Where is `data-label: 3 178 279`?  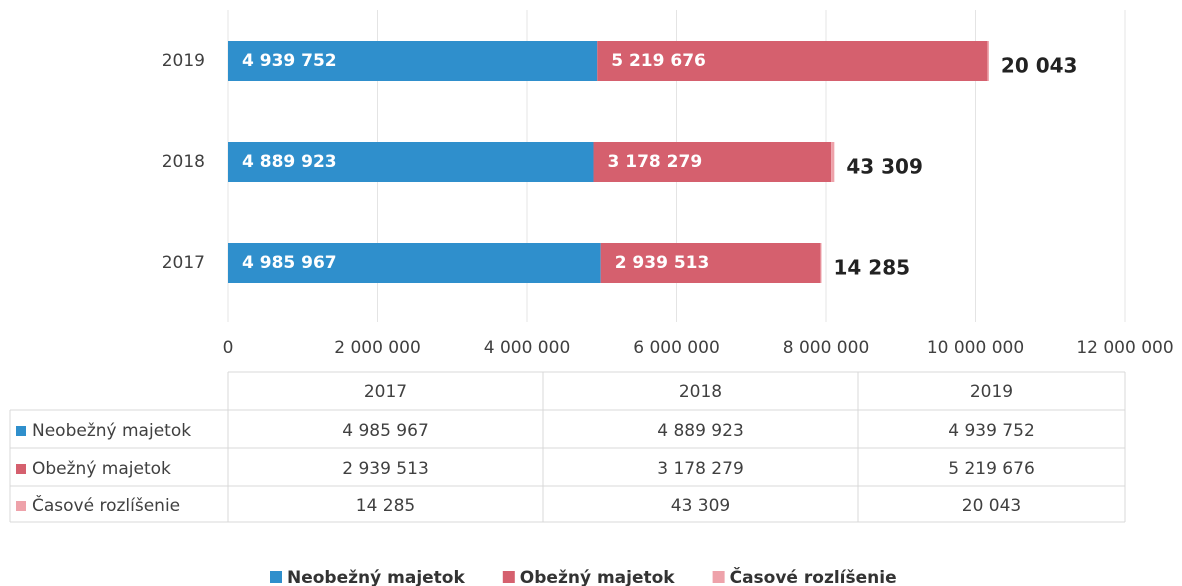 data-label: 3 178 279 is located at coordinates (655, 162).